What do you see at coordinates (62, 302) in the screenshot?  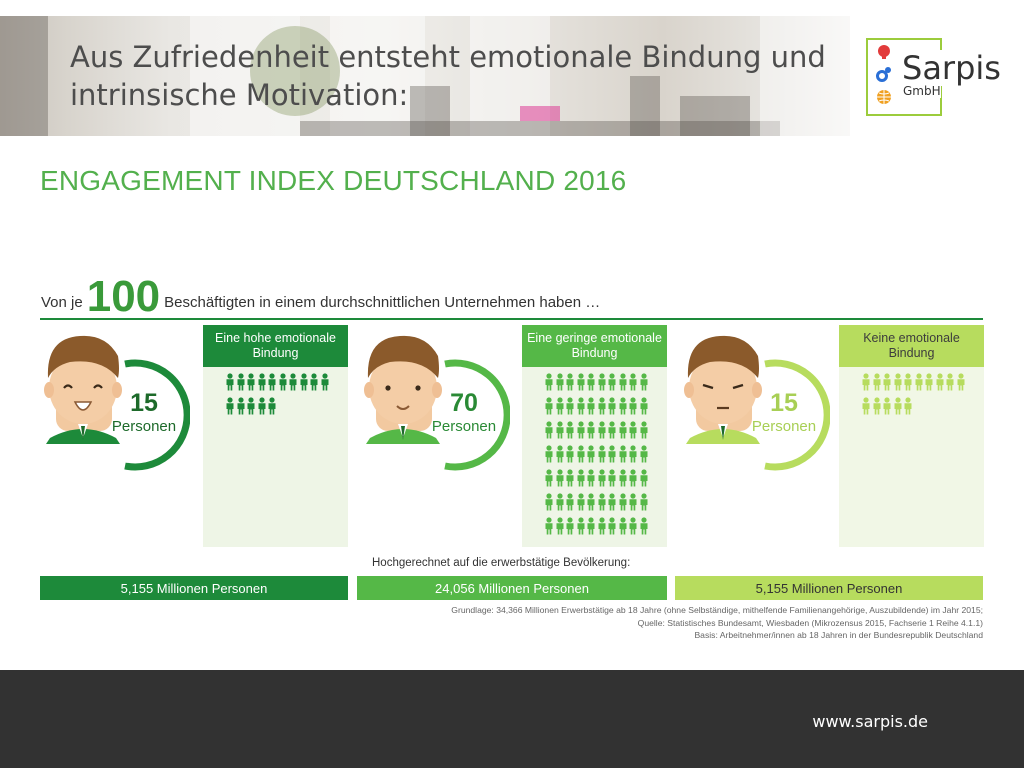 I see `intro-prefix: Von je` at bounding box center [62, 302].